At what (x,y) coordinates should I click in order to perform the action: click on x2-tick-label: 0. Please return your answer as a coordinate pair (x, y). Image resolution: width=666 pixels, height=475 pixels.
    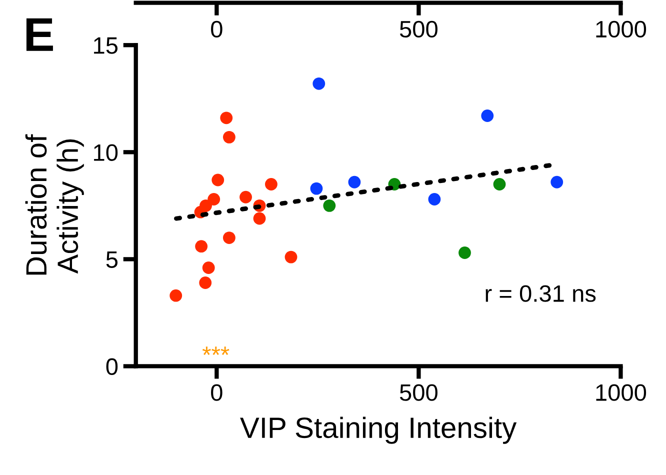
    Looking at the image, I should click on (216, 392).